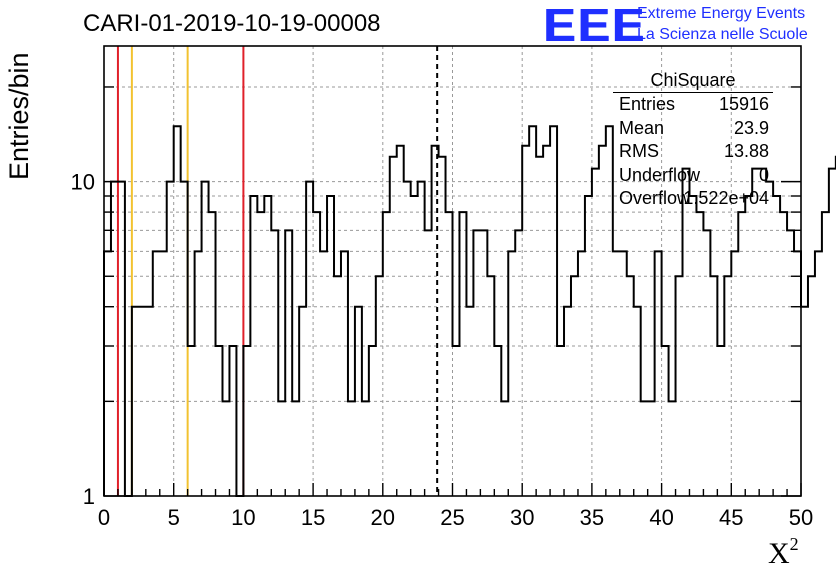  Describe the element at coordinates (522, 517) in the screenshot. I see `x-tick-label: 30` at that location.